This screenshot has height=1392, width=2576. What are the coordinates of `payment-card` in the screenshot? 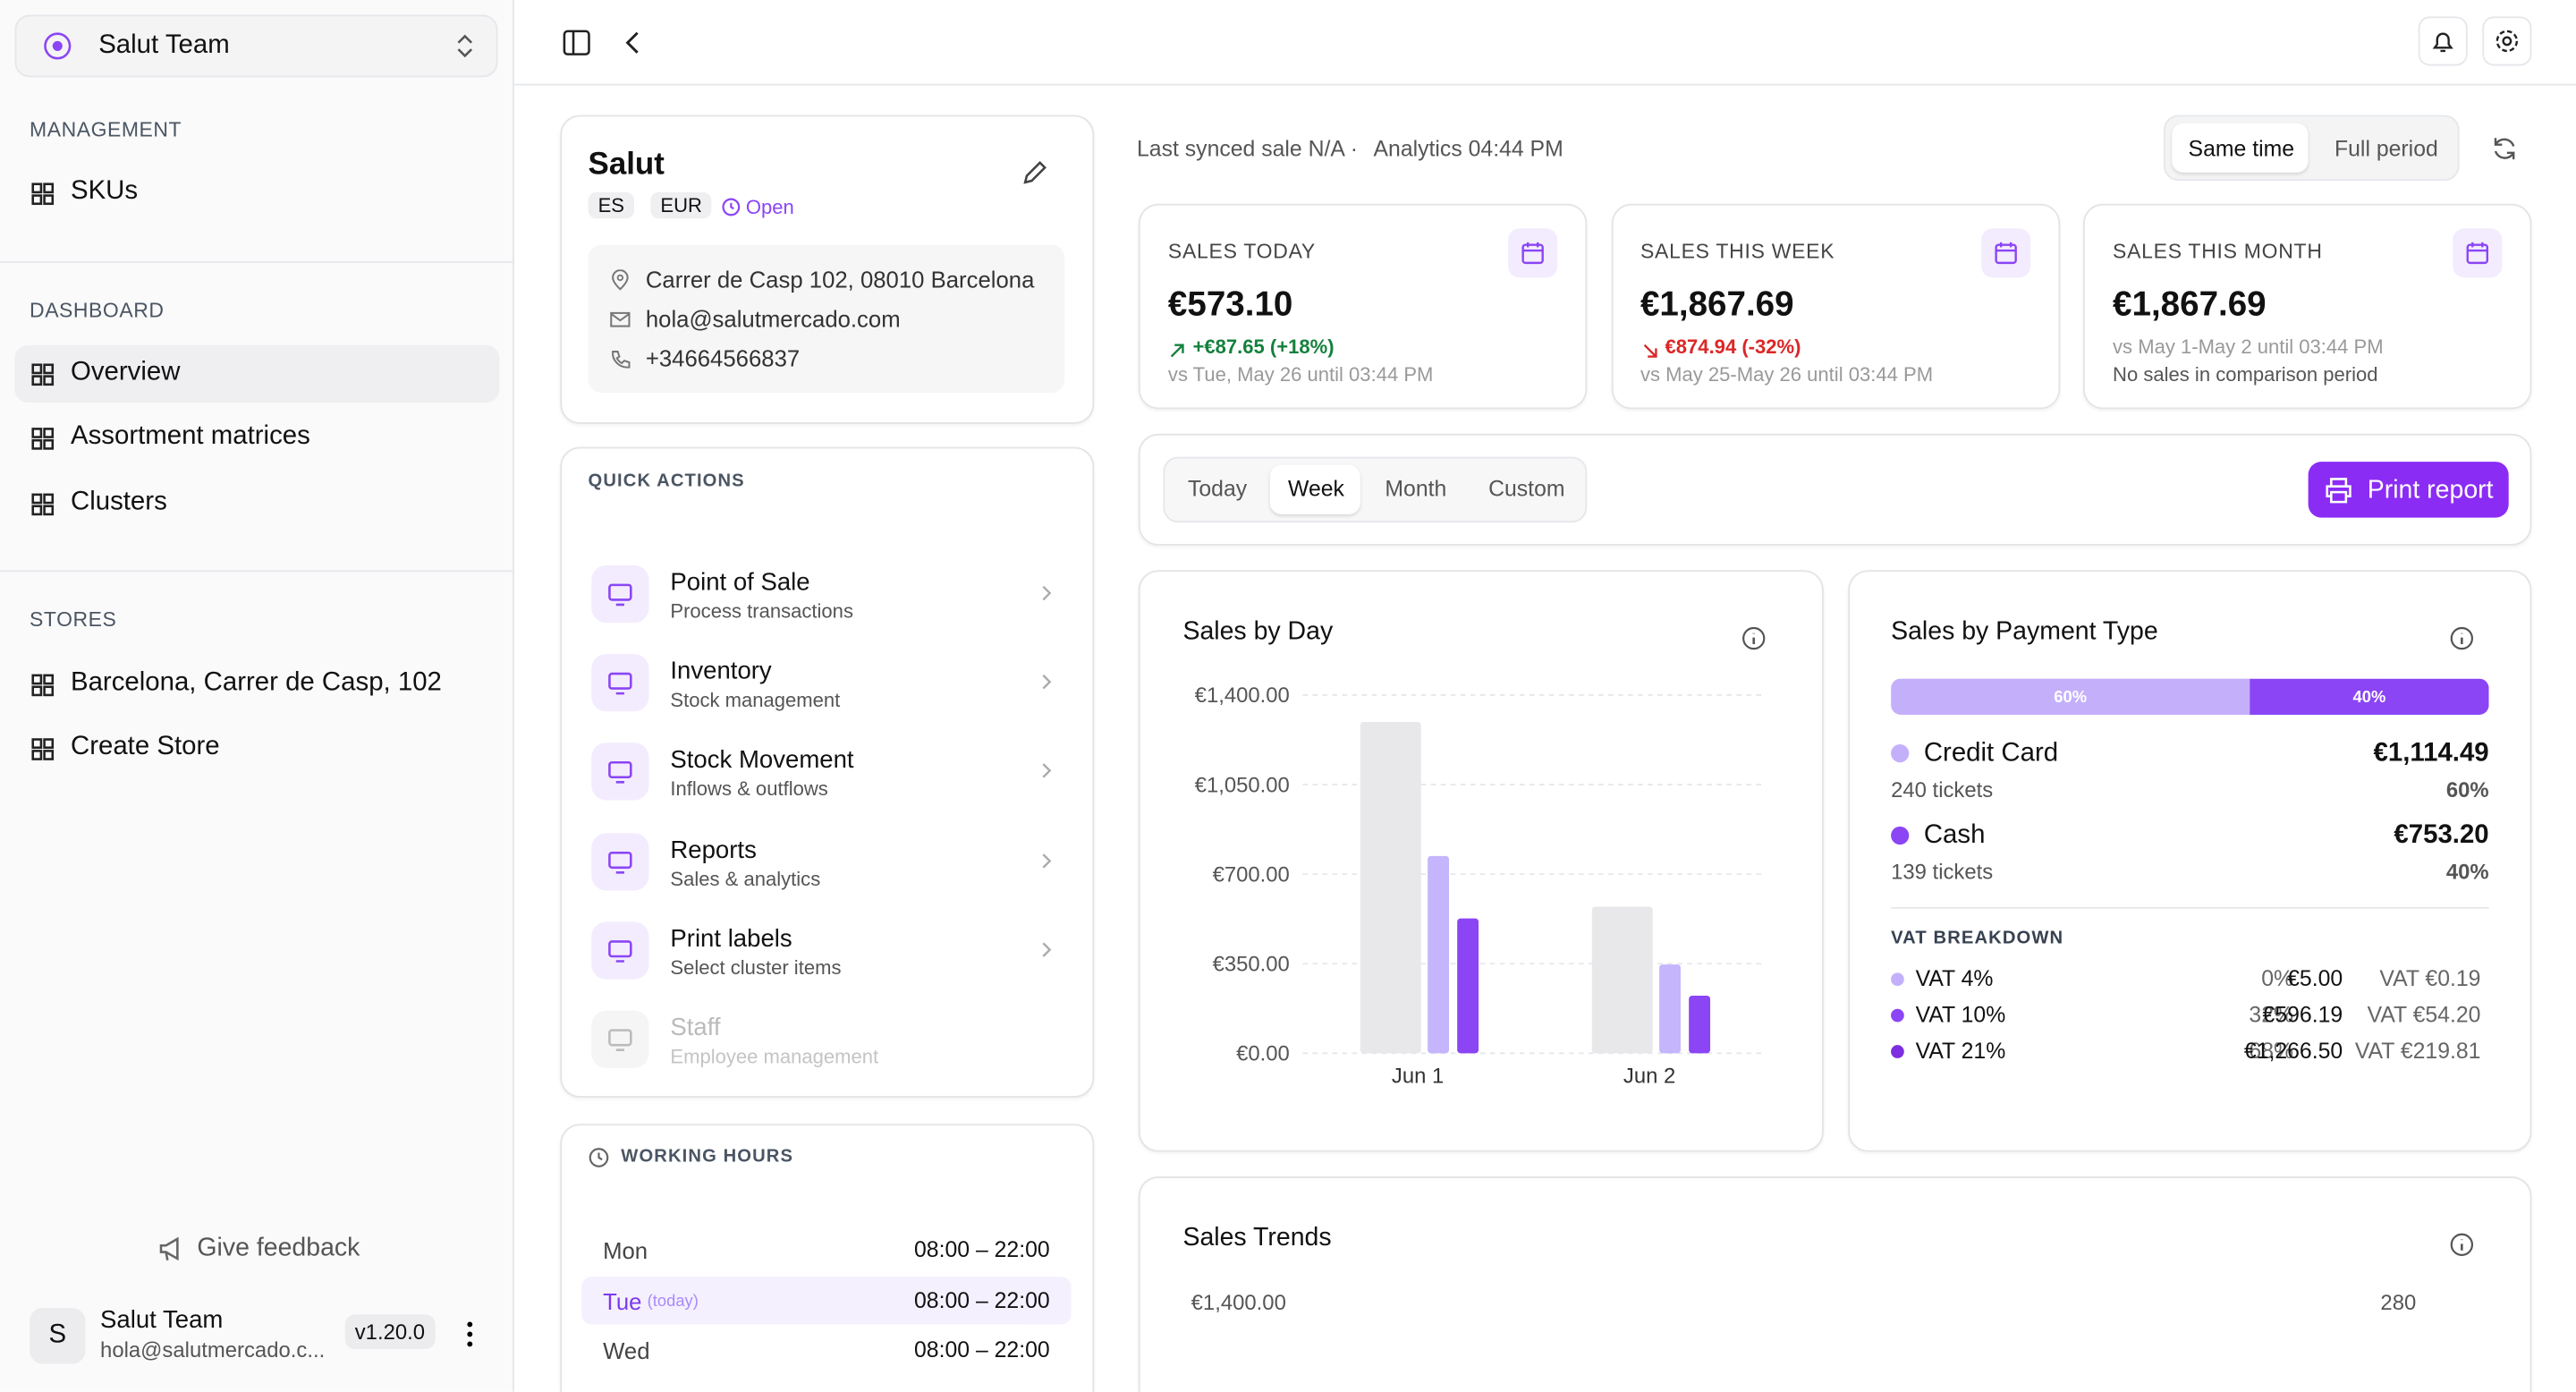 It's located at (2190, 861).